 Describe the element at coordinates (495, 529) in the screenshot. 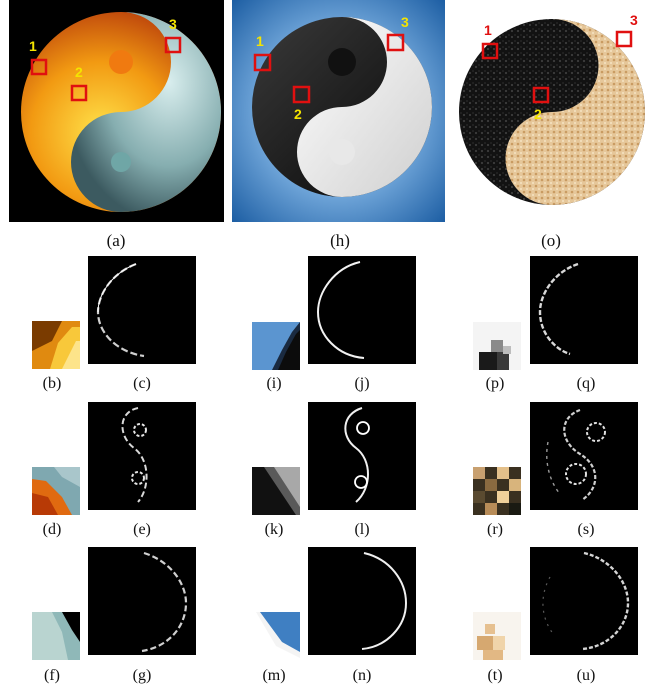

I see `caption-r: (r)` at that location.